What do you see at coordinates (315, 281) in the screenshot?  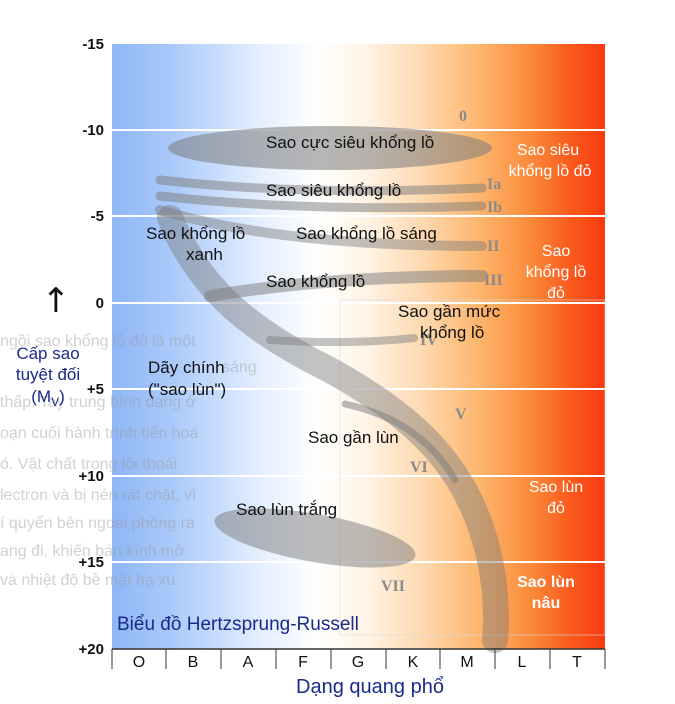 I see `giants-label: Sao khổng lồ` at bounding box center [315, 281].